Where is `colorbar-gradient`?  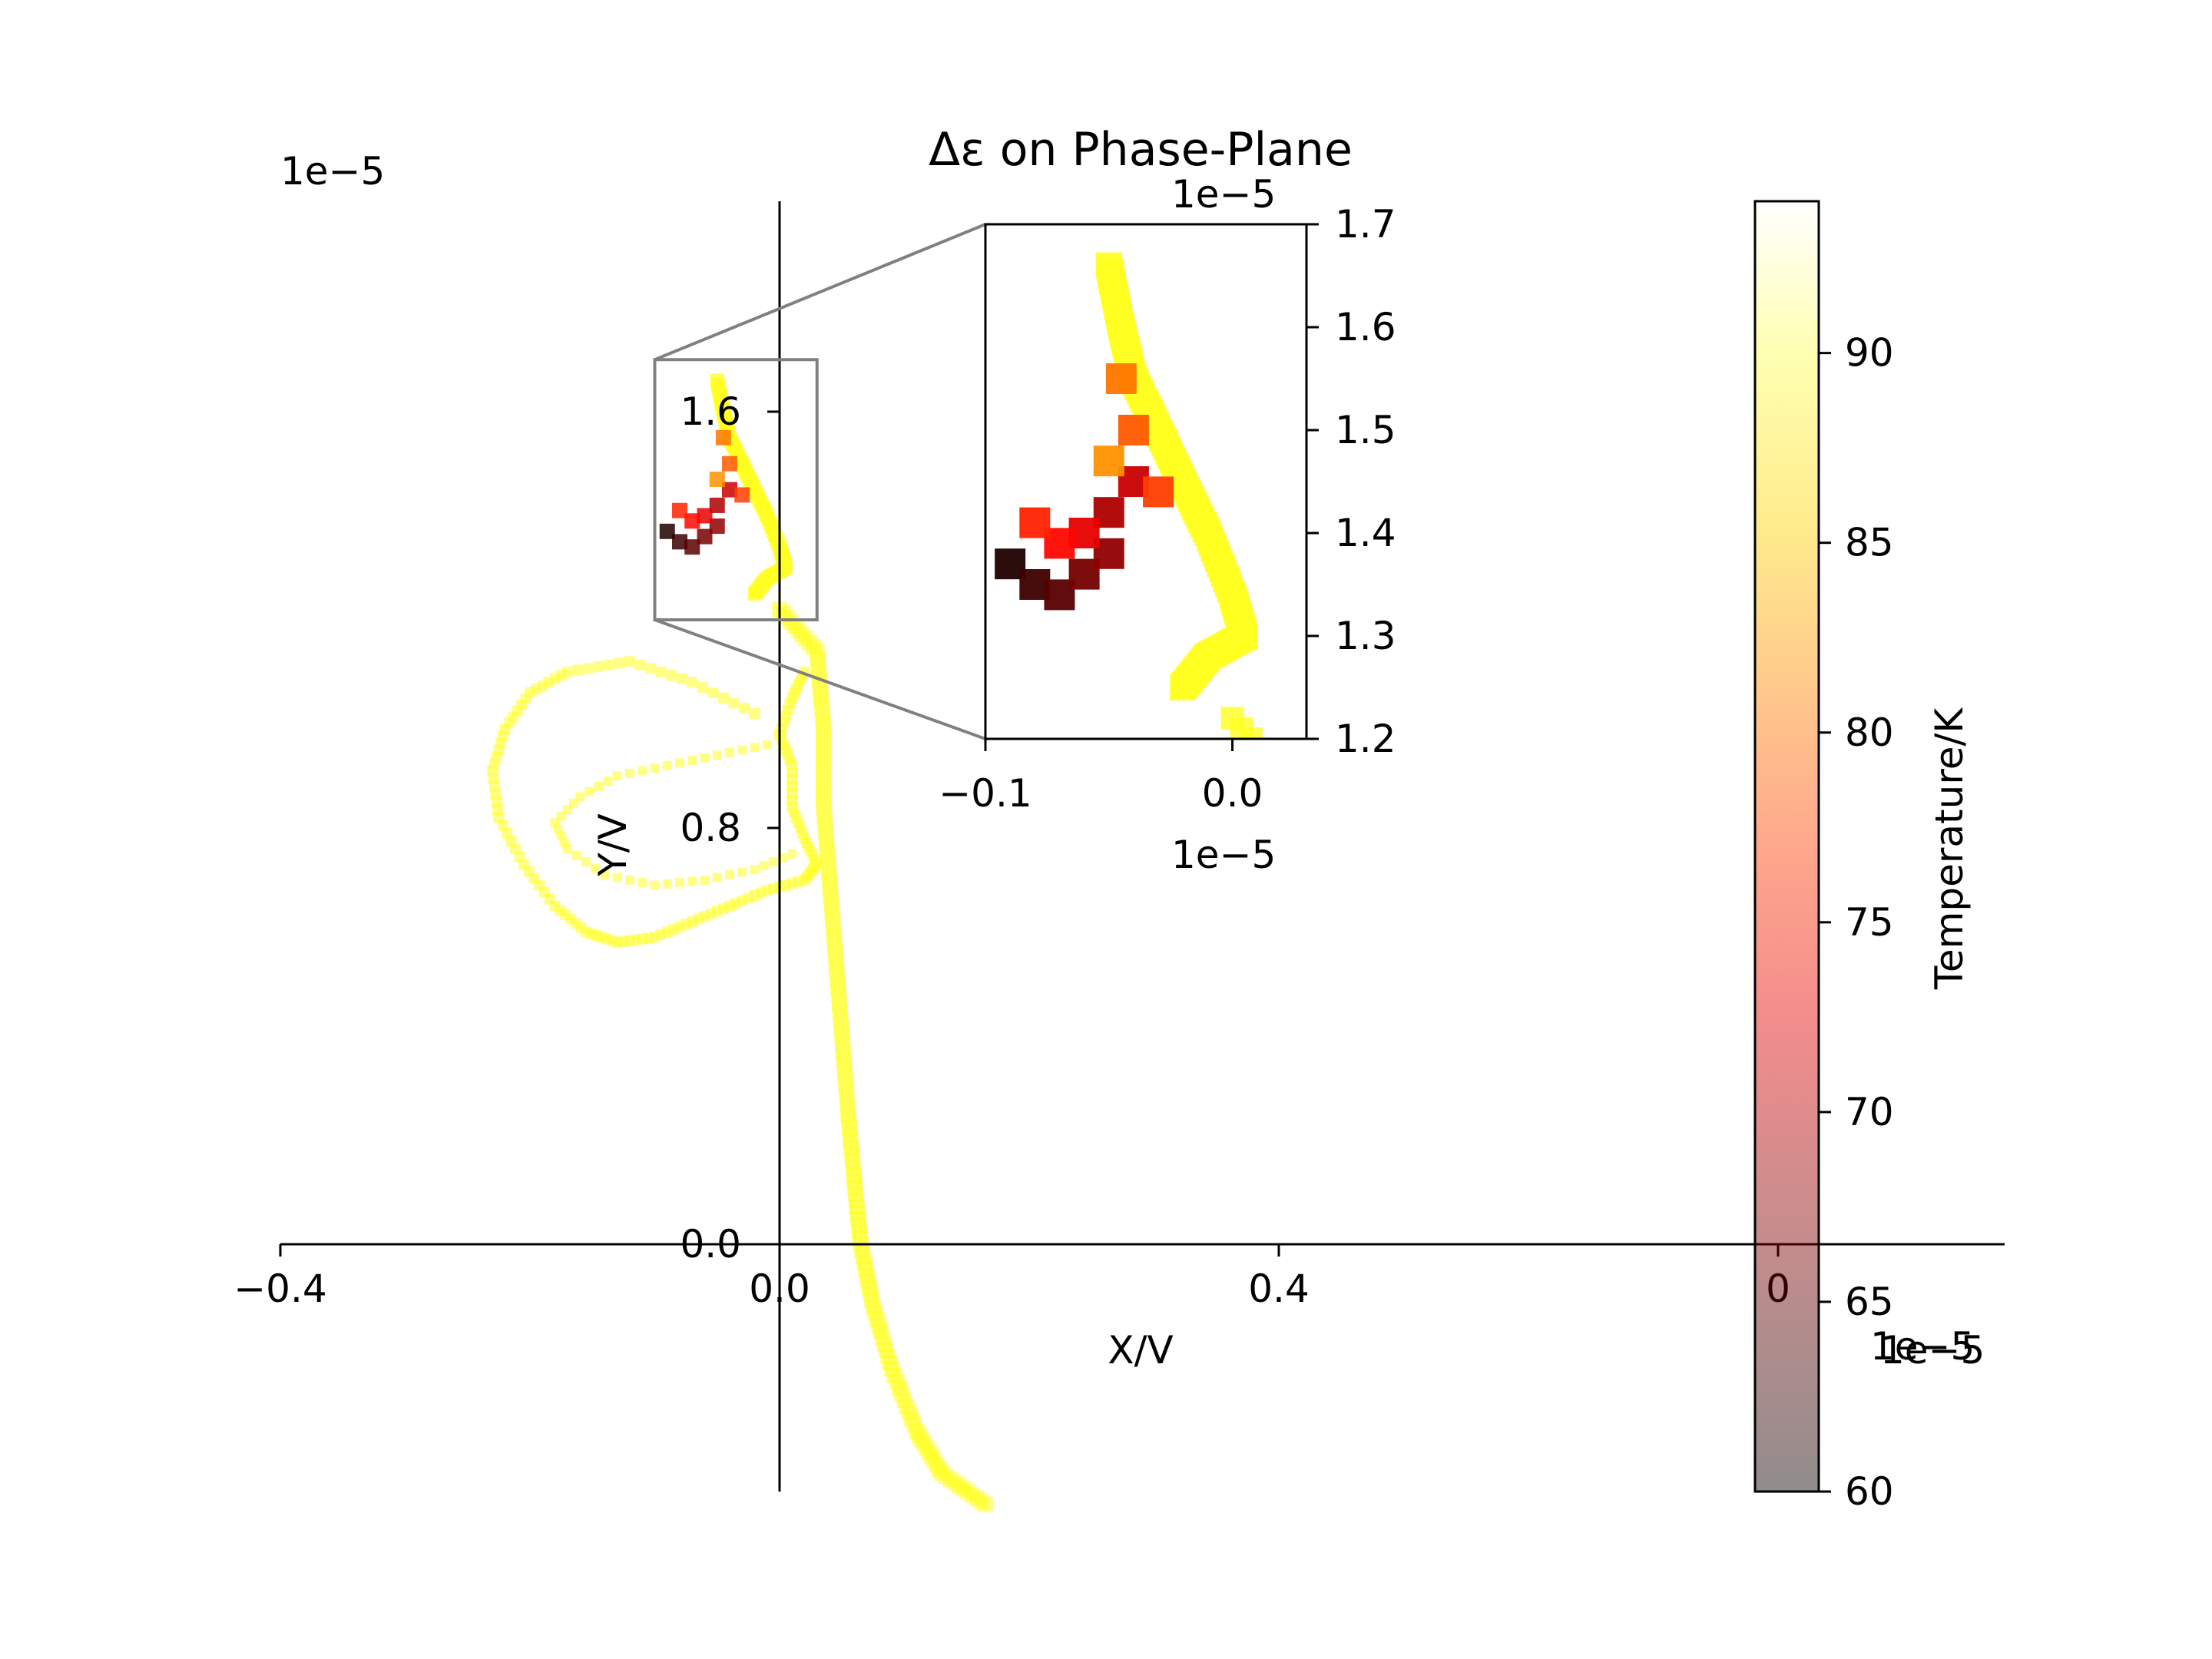 colorbar-gradient is located at coordinates (1787, 846).